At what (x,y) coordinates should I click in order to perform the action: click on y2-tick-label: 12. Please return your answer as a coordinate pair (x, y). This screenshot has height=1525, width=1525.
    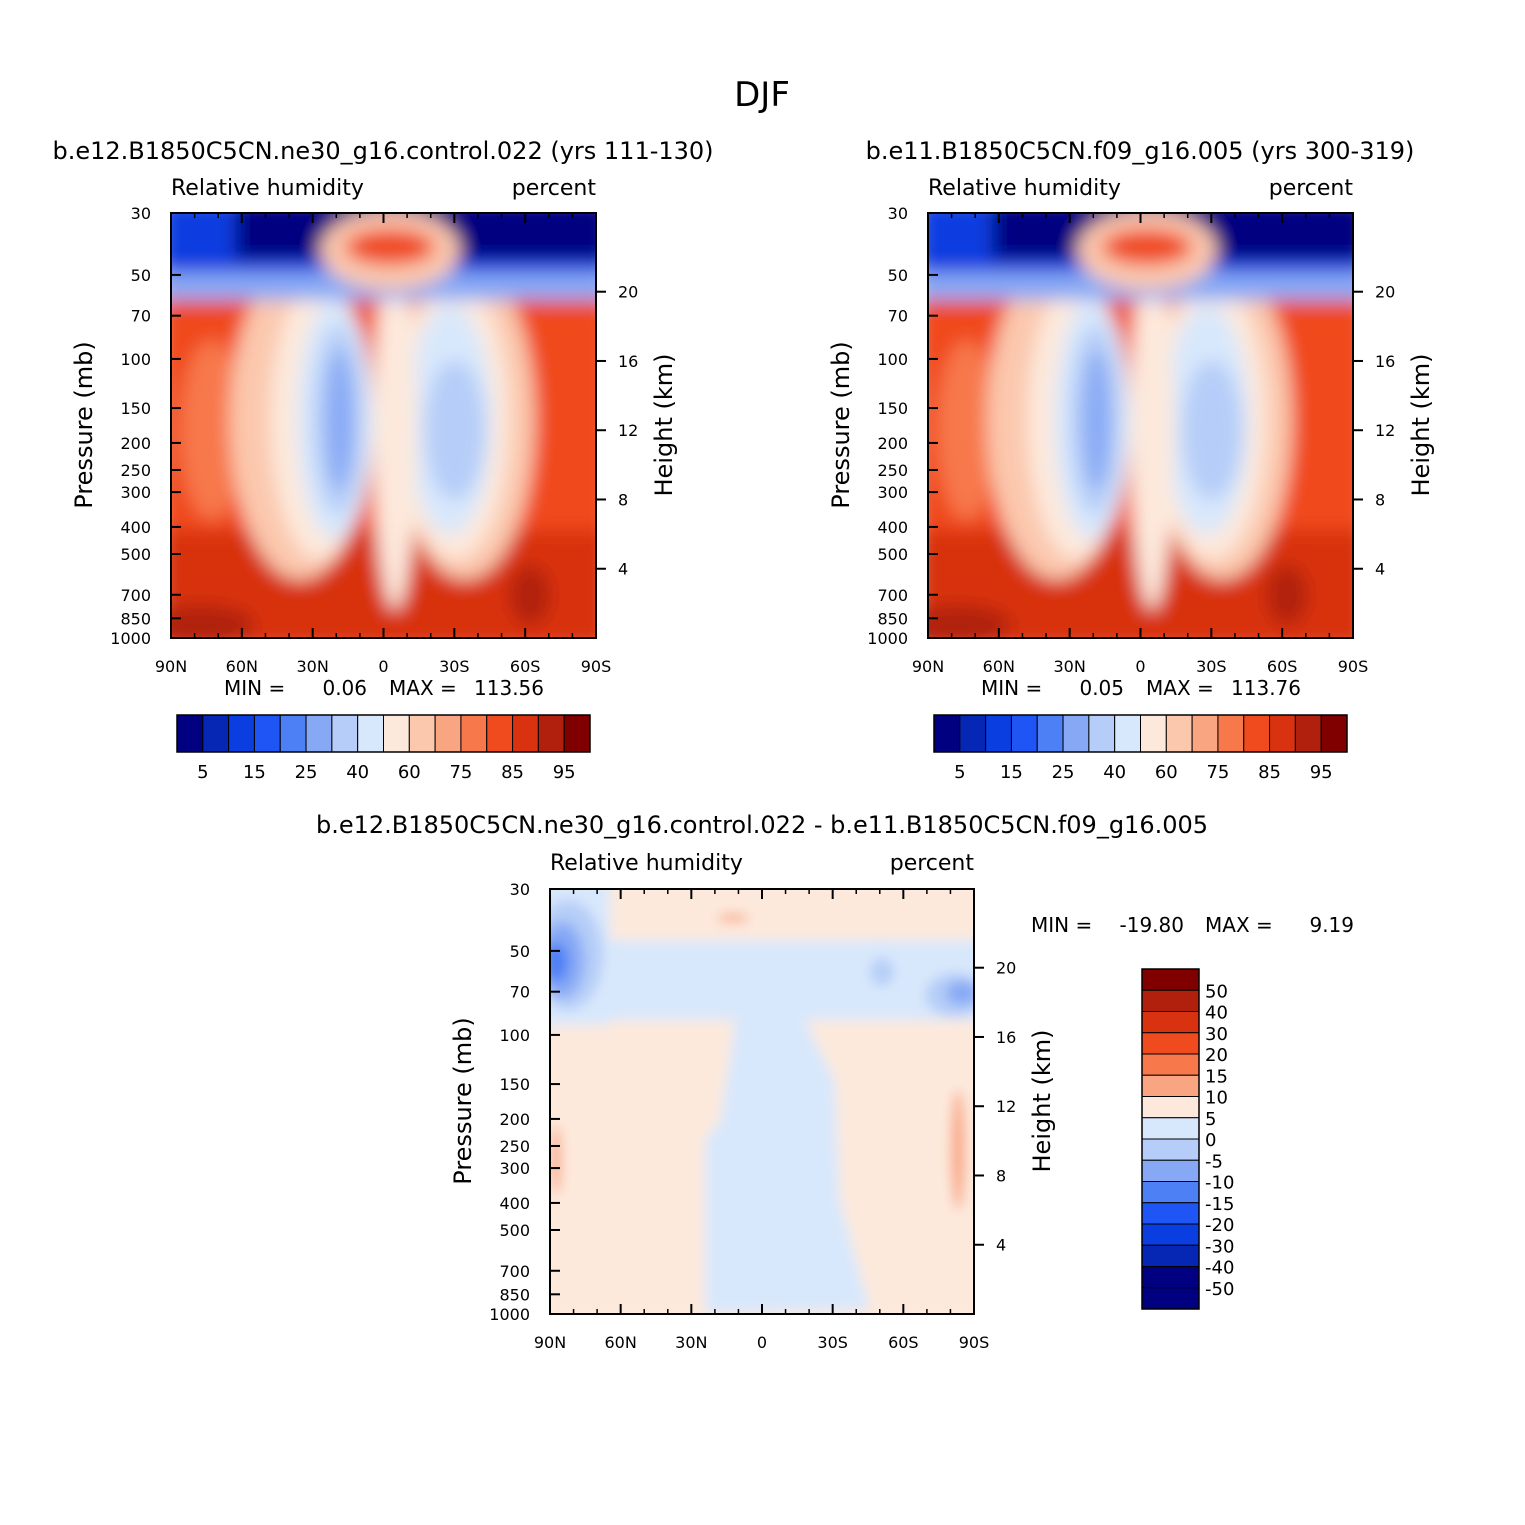
    Looking at the image, I should click on (1385, 430).